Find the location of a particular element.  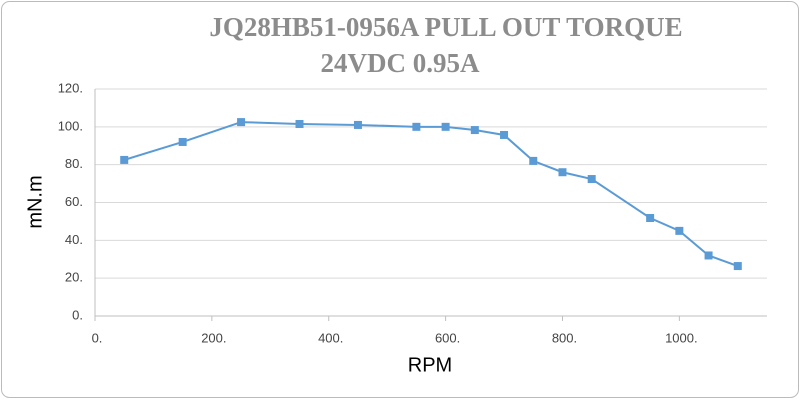

y-axis-label: mN.m is located at coordinates (35, 201).